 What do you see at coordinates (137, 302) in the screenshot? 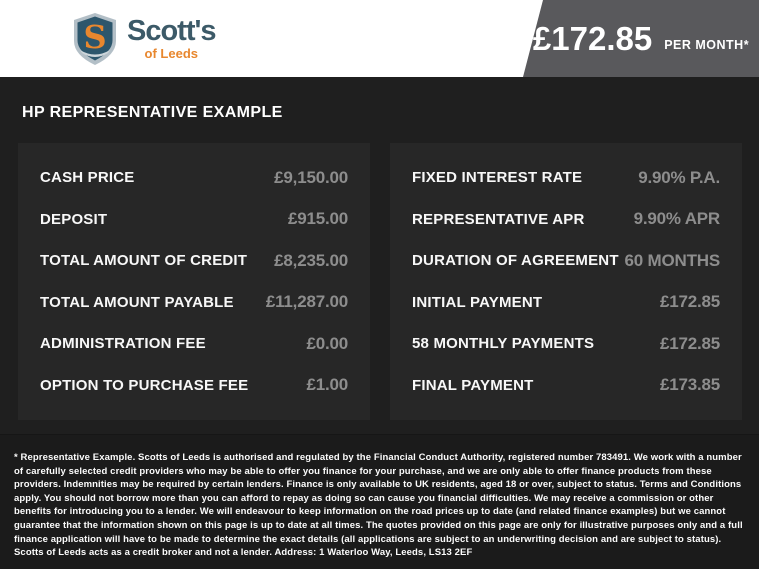
I see `row-label: TOTAL AMOUNT PAYABLE` at bounding box center [137, 302].